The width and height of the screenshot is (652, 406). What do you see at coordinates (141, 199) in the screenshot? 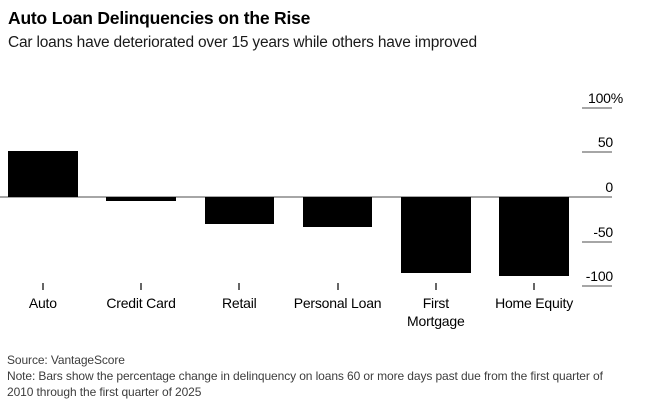
I see `bar-credit-card` at bounding box center [141, 199].